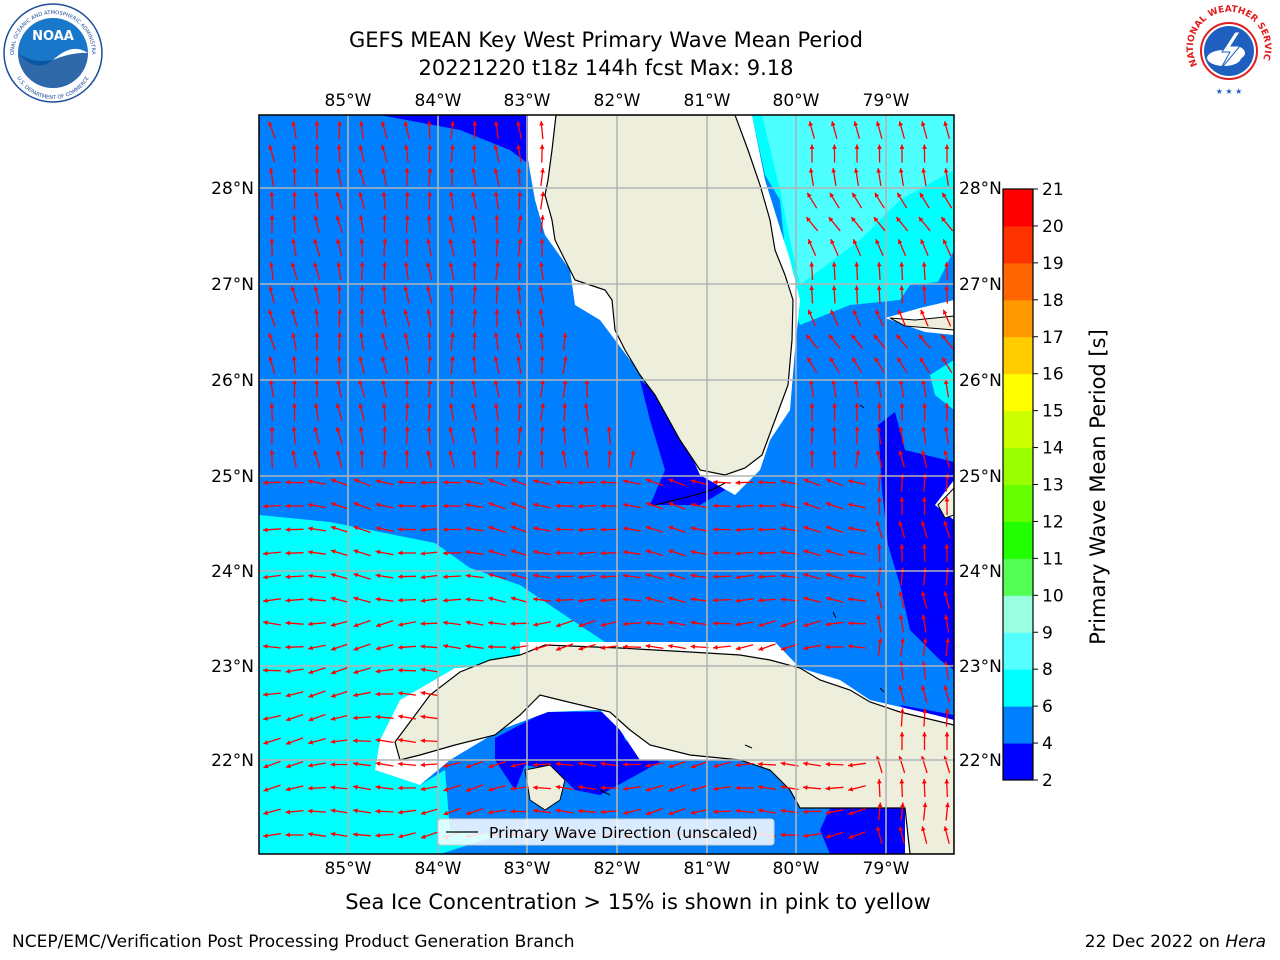 The height and width of the screenshot is (960, 1280). Describe the element at coordinates (1018, 281) in the screenshot. I see `colorbar-segment` at that location.